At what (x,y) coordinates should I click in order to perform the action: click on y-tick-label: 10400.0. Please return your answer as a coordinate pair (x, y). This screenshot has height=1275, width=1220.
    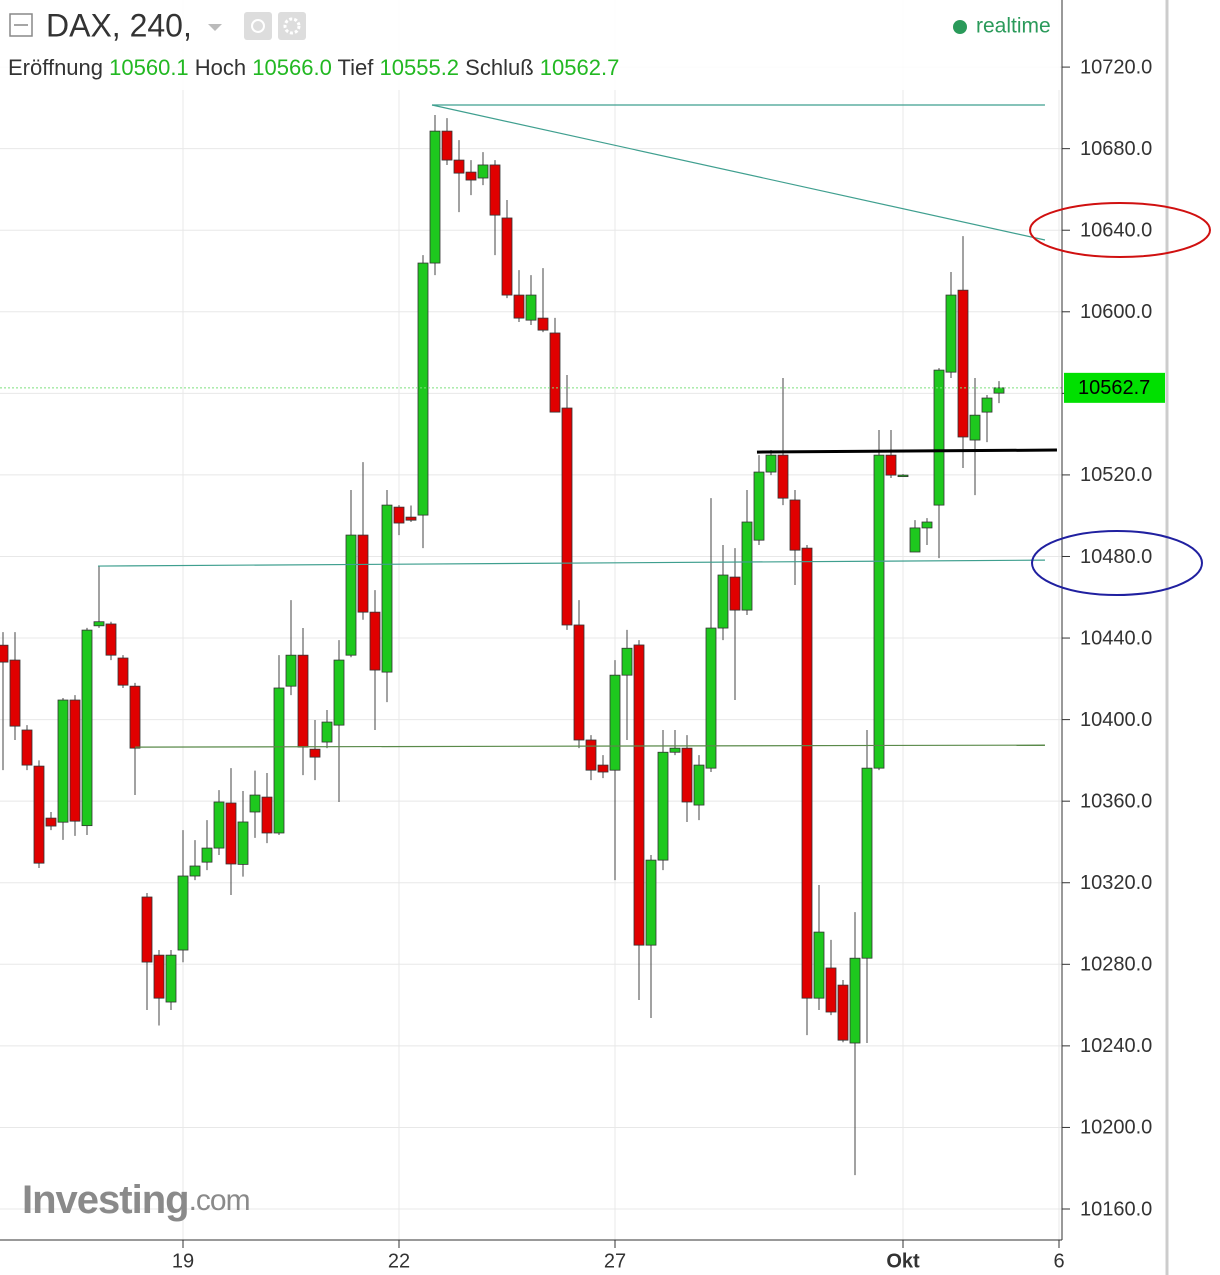
    Looking at the image, I should click on (1116, 720).